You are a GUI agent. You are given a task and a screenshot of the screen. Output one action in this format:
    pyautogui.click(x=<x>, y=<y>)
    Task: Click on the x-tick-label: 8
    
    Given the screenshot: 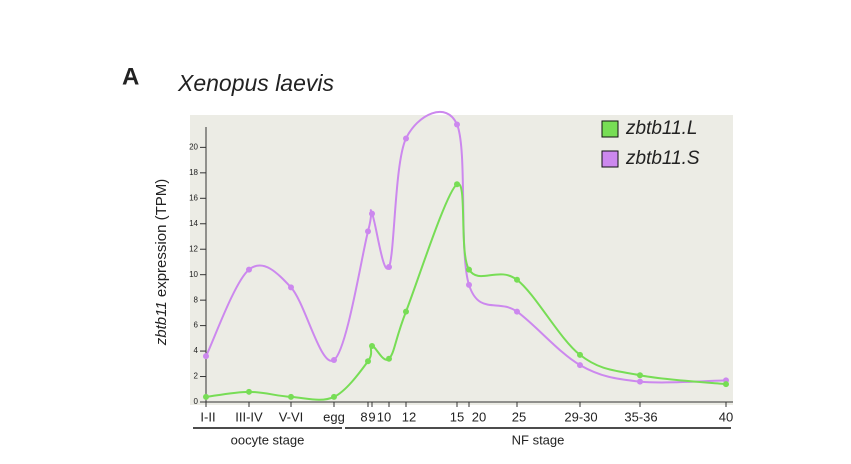 What is the action you would take?
    pyautogui.click(x=363, y=416)
    